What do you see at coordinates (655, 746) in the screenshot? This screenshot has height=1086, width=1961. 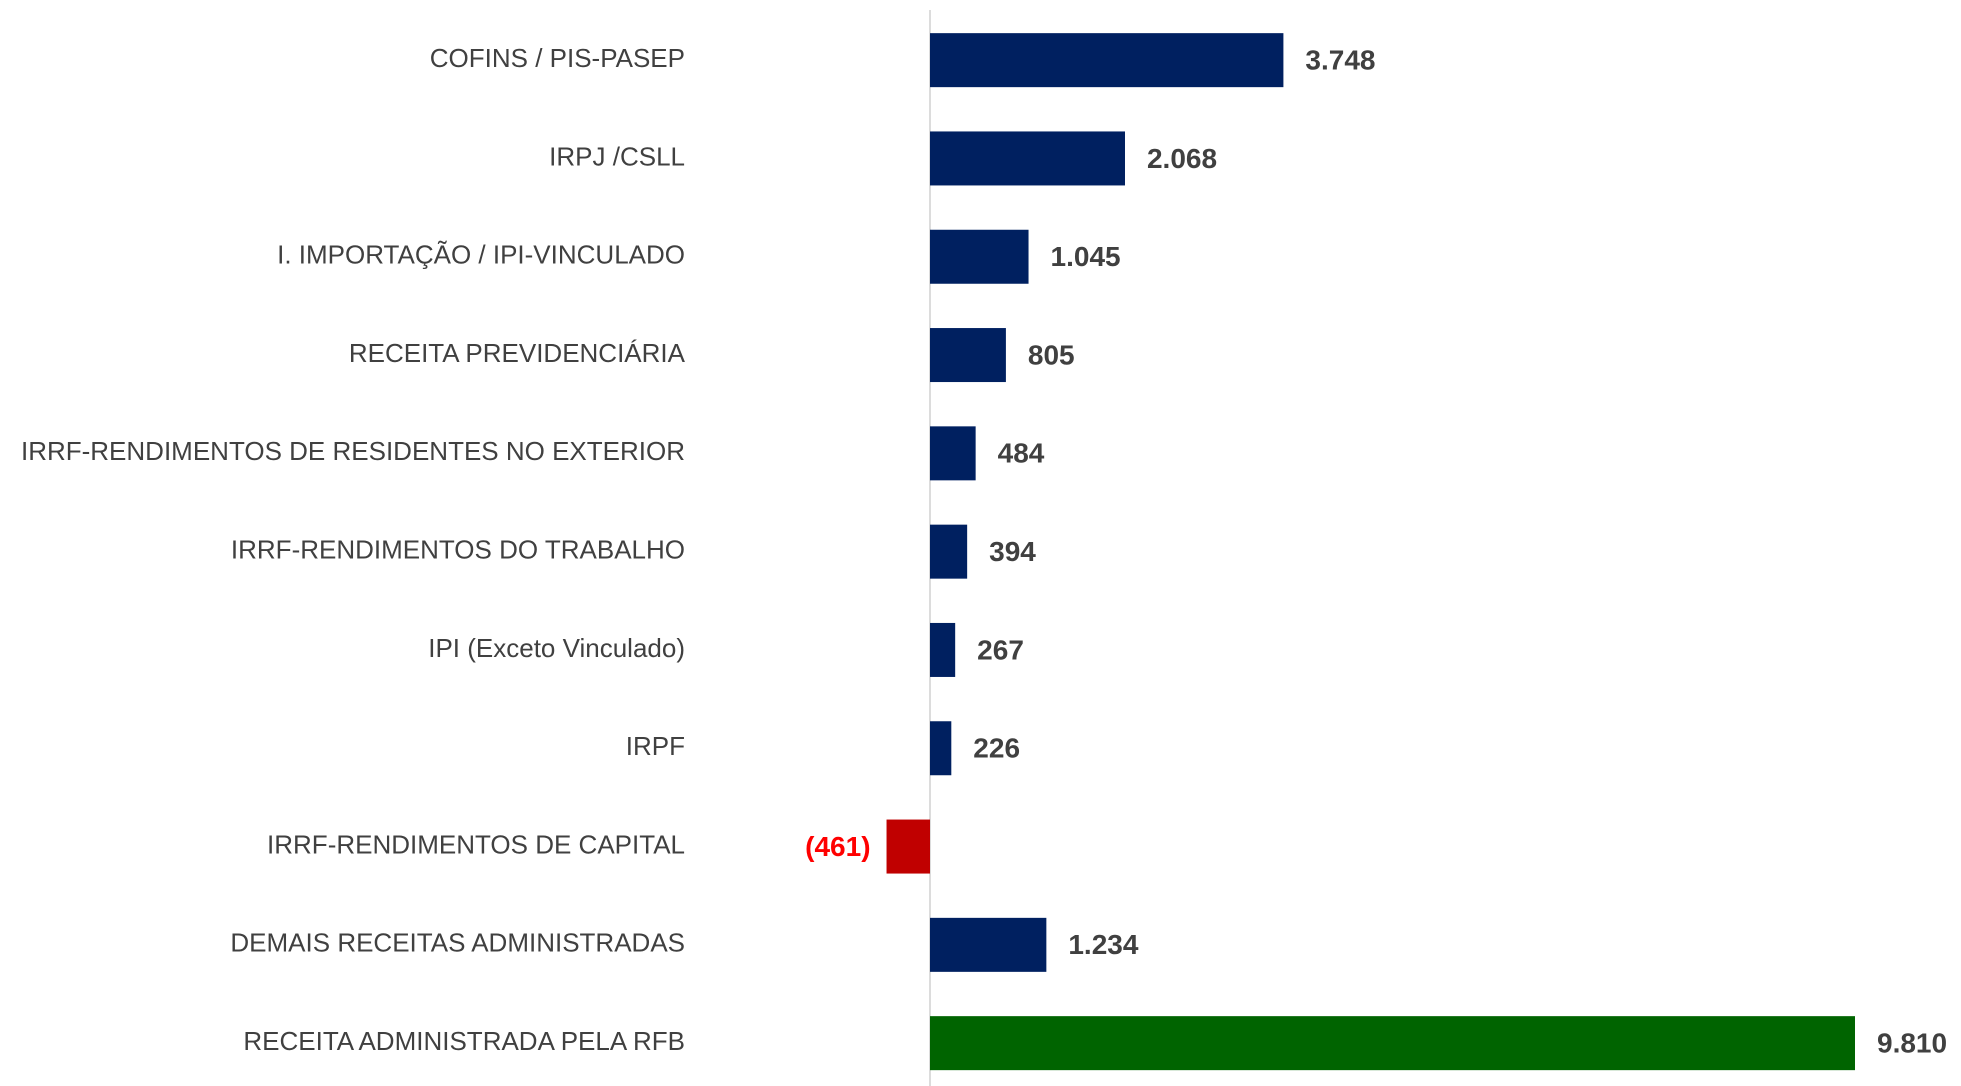 I see `category-label: IRPF` at bounding box center [655, 746].